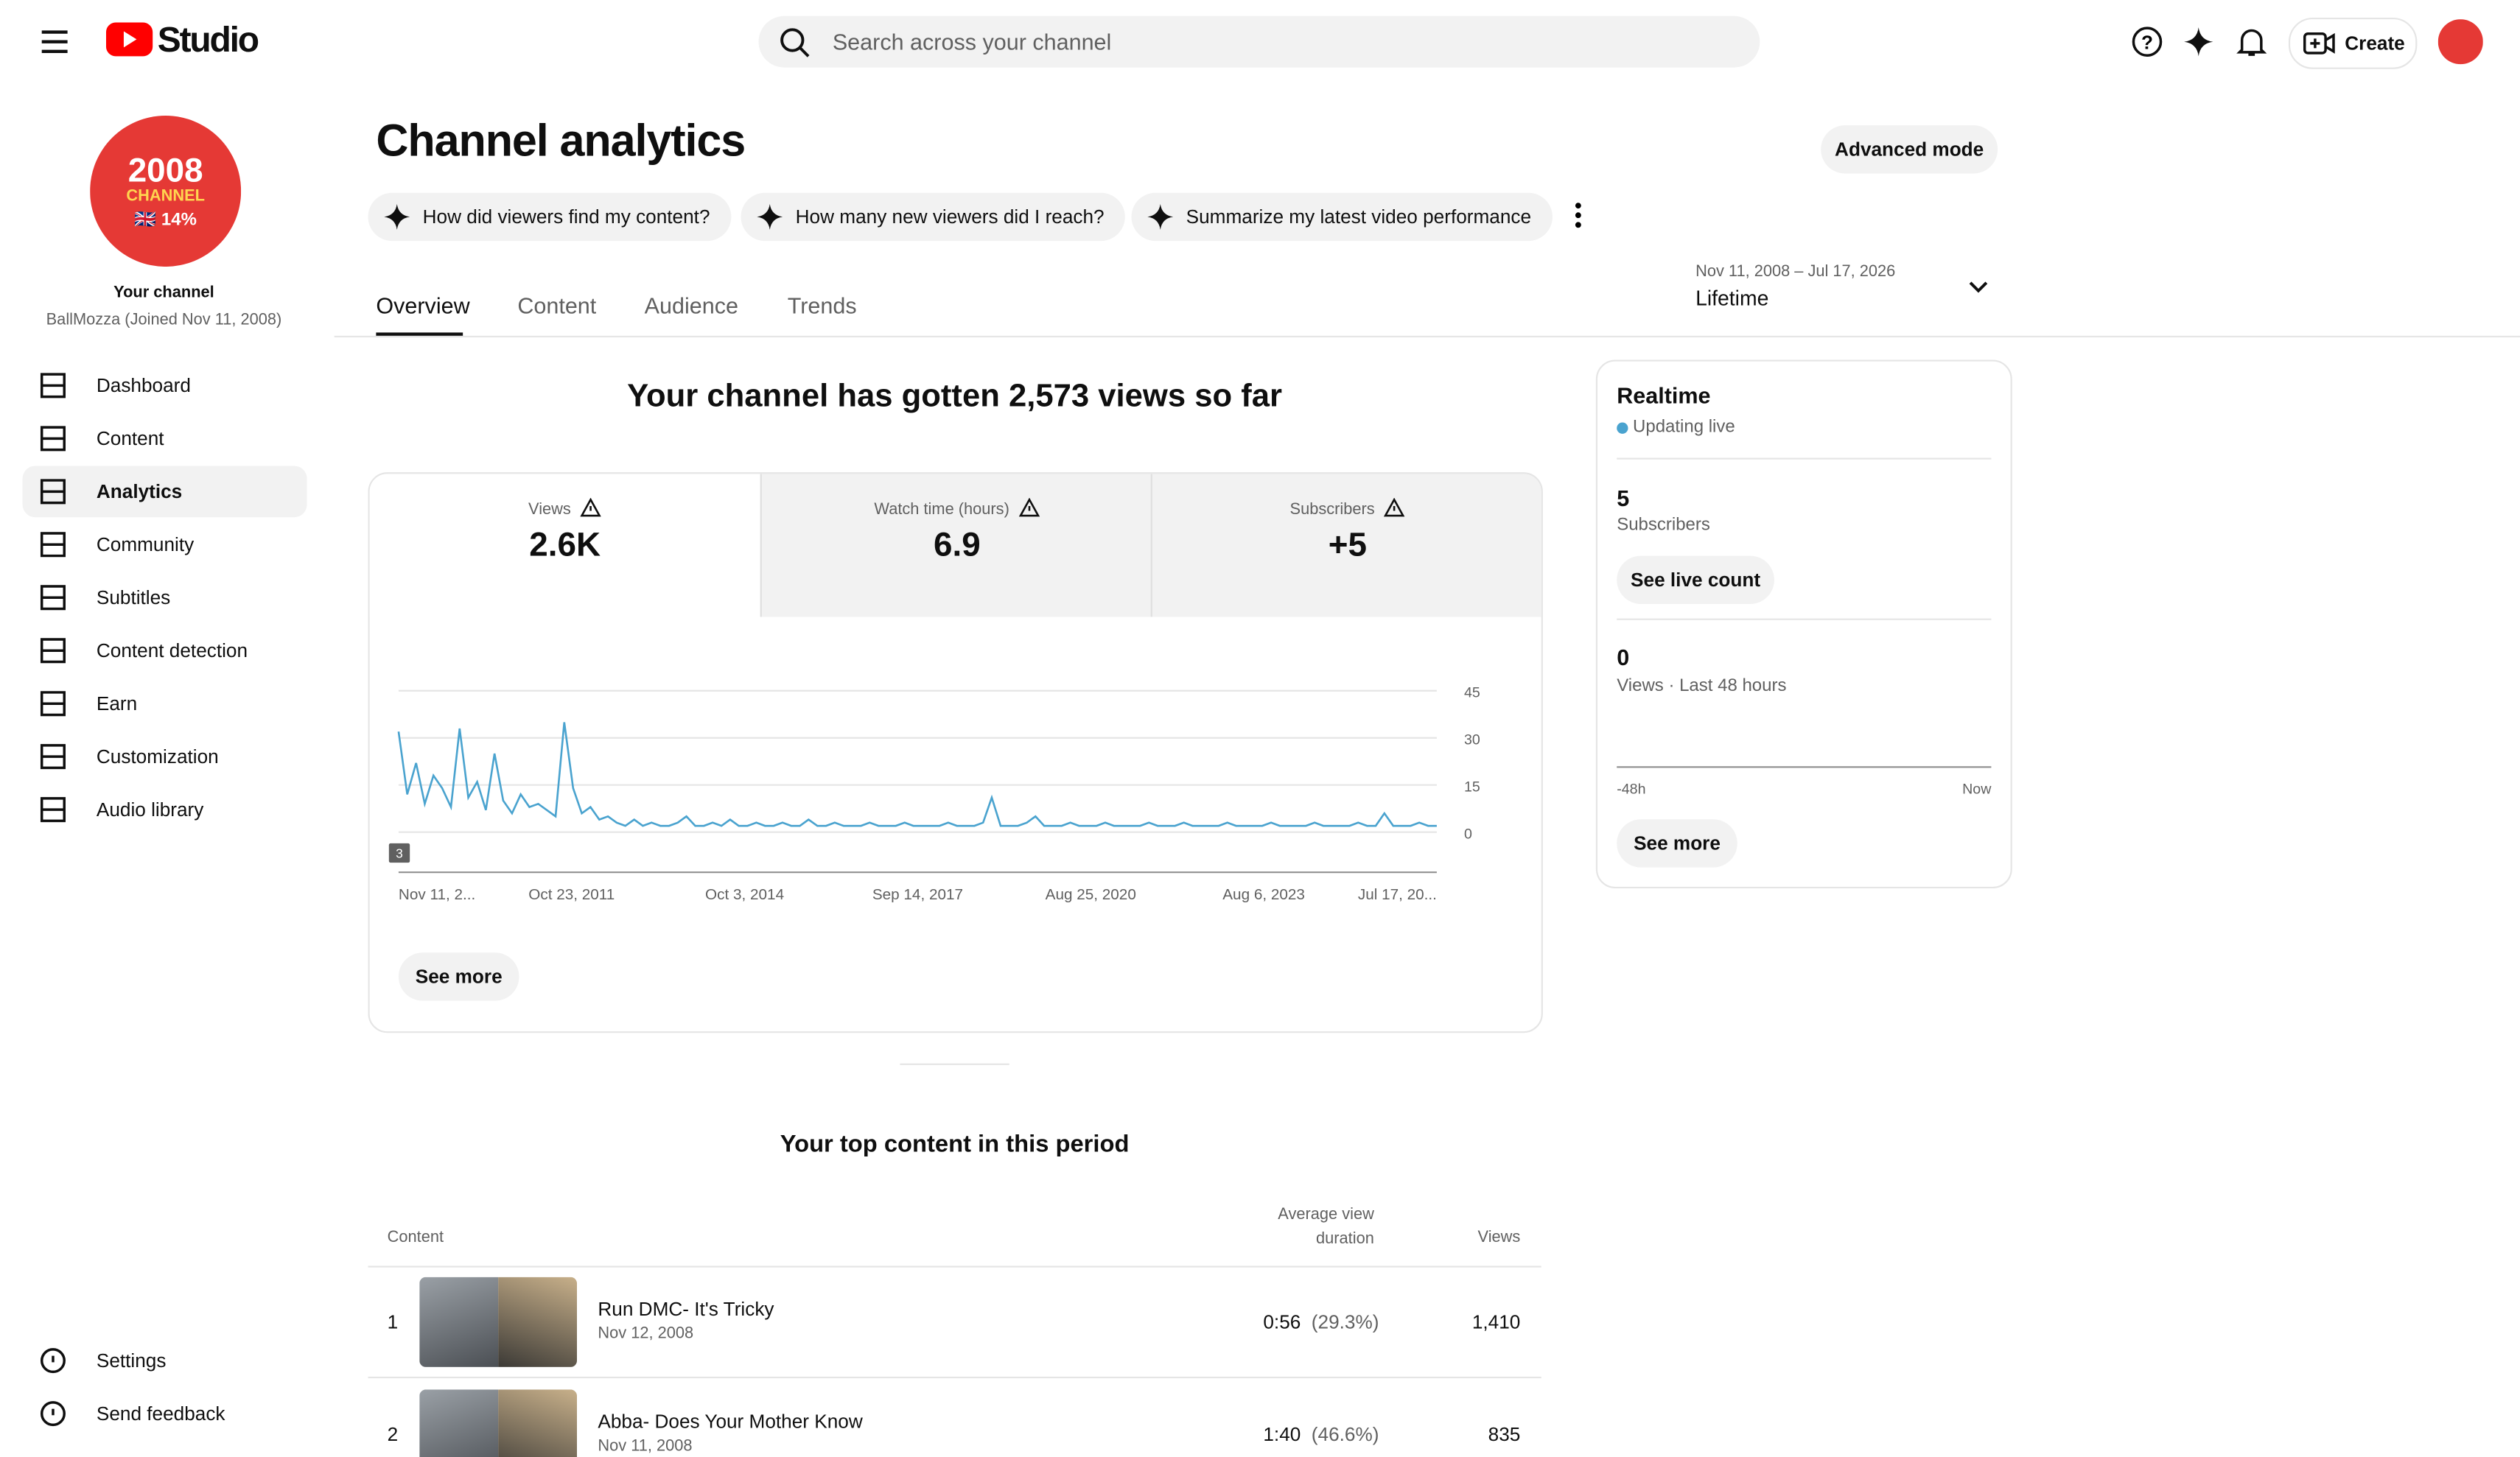 This screenshot has height=1457, width=2520. Describe the element at coordinates (2353, 43) in the screenshot. I see `create-button: Create` at that location.